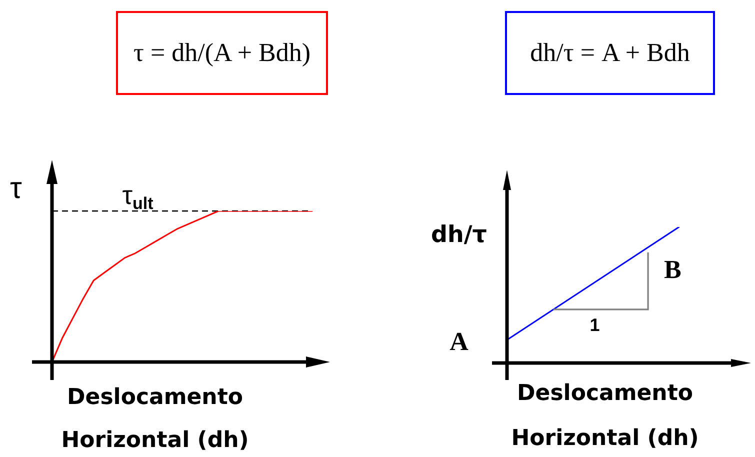 The image size is (755, 457). What do you see at coordinates (595, 325) in the screenshot?
I see `annotation: 1` at bounding box center [595, 325].